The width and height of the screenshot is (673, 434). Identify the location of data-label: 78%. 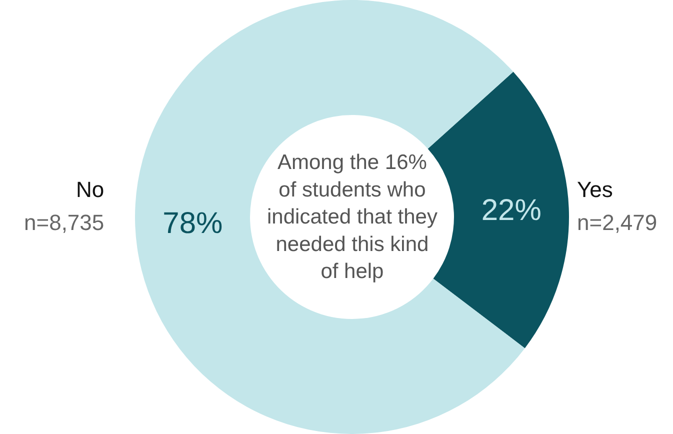
(192, 223).